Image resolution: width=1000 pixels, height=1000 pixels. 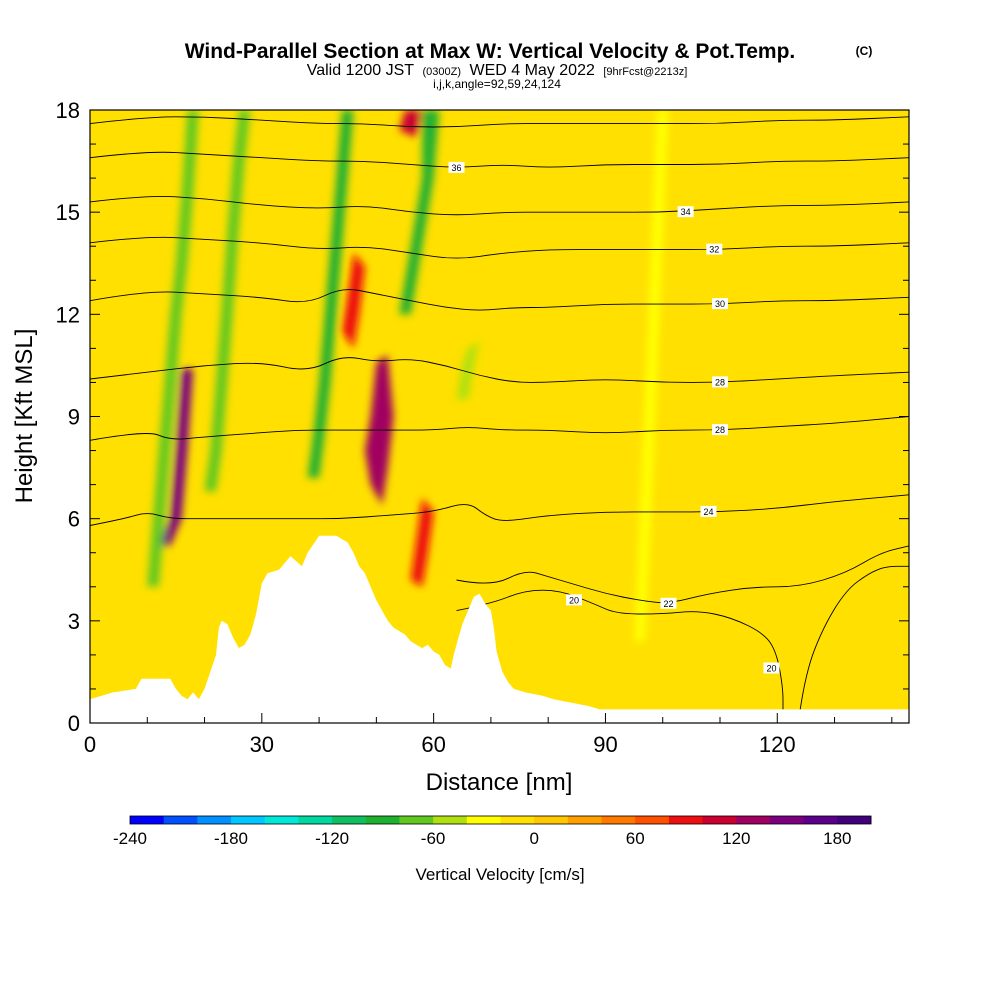 I want to click on y-tick-label: 12, so click(x=68, y=314).